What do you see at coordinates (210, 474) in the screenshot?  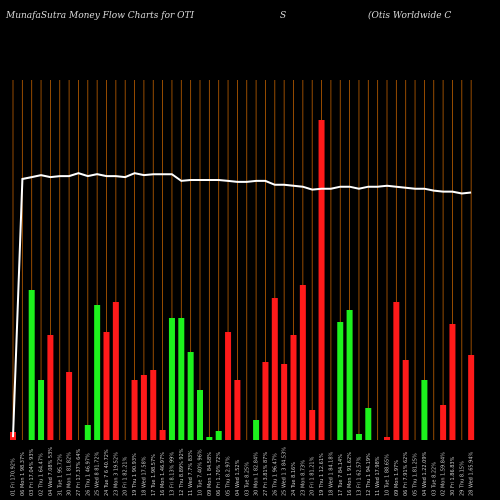 I see `x-tick-label: 09 Mon 1 84.58%` at bounding box center [210, 474].